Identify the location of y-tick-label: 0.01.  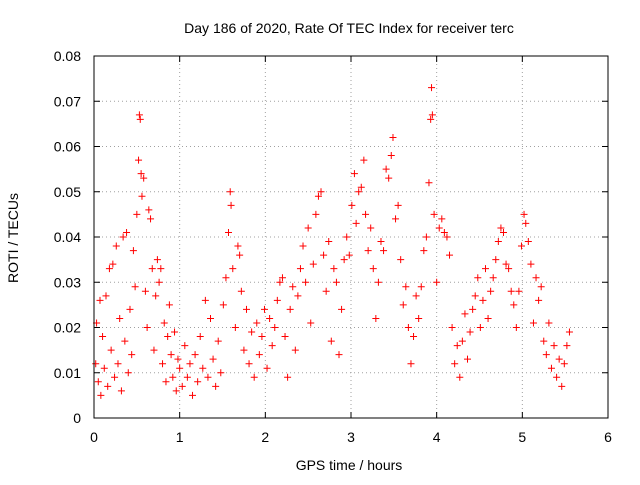
(67, 373).